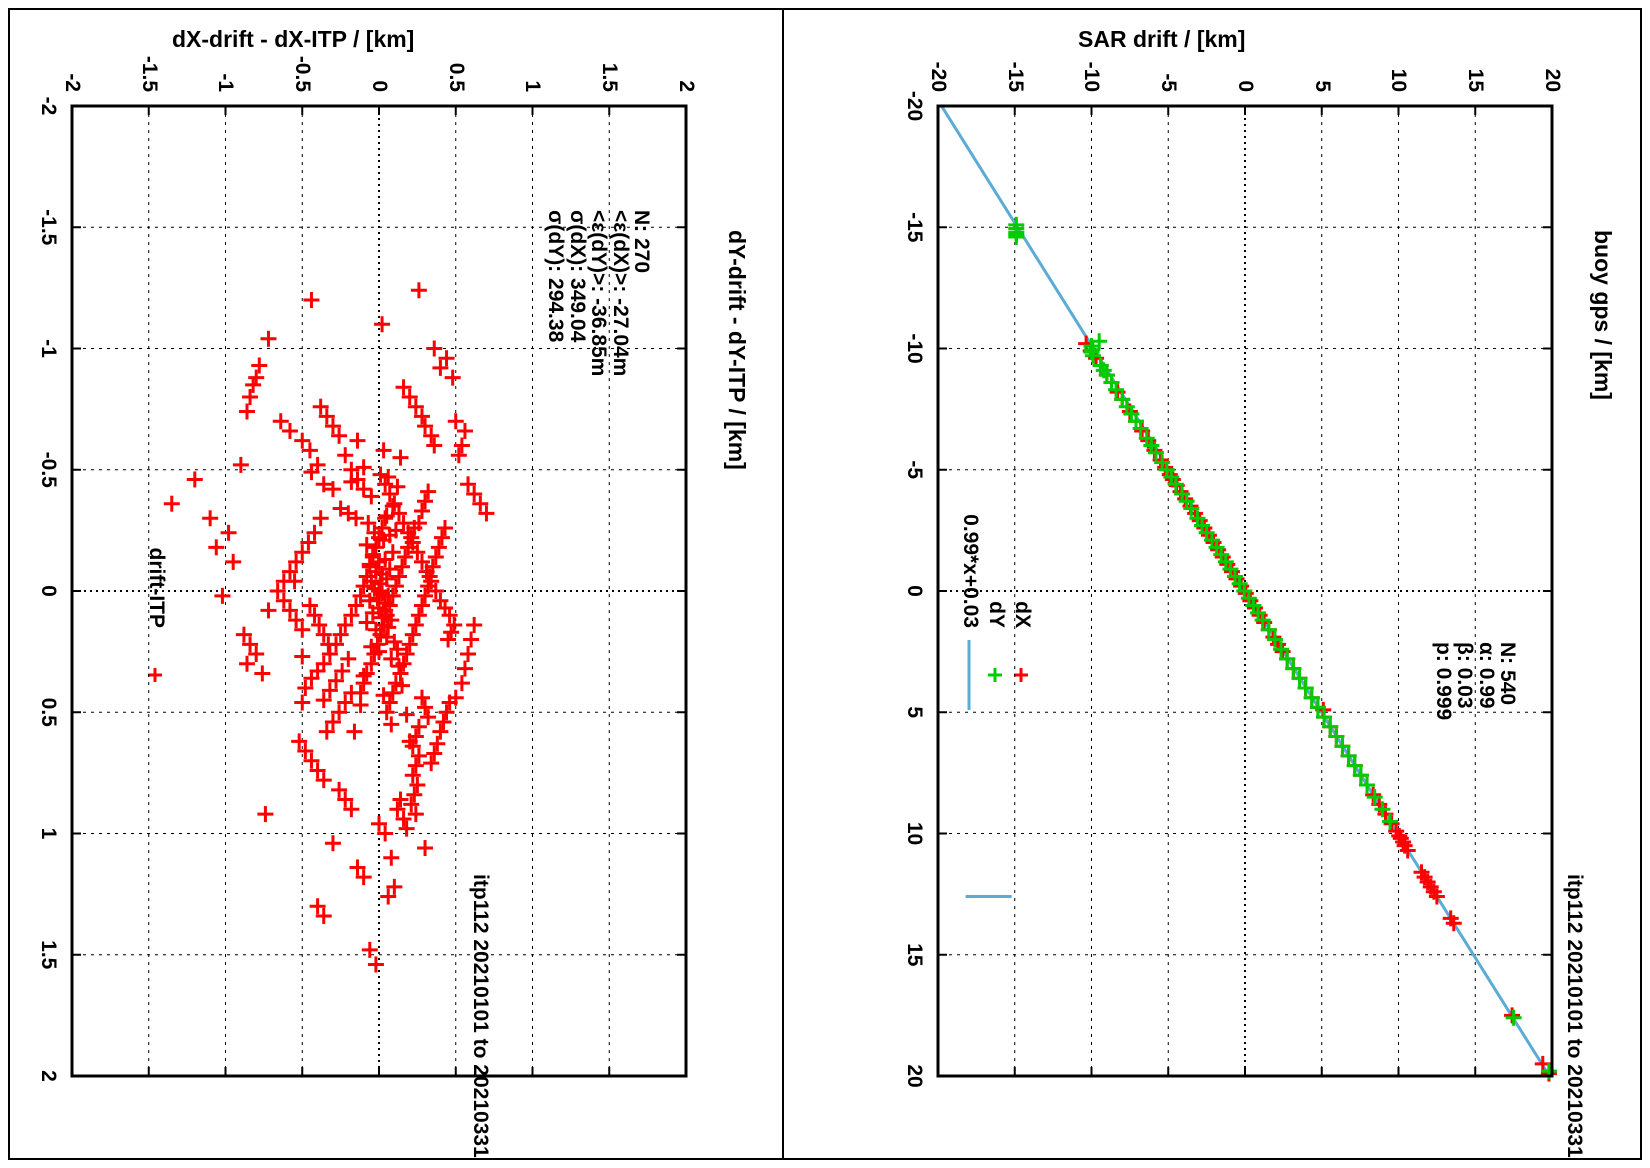  What do you see at coordinates (48, 348) in the screenshot?
I see `x-tick-label: -1` at bounding box center [48, 348].